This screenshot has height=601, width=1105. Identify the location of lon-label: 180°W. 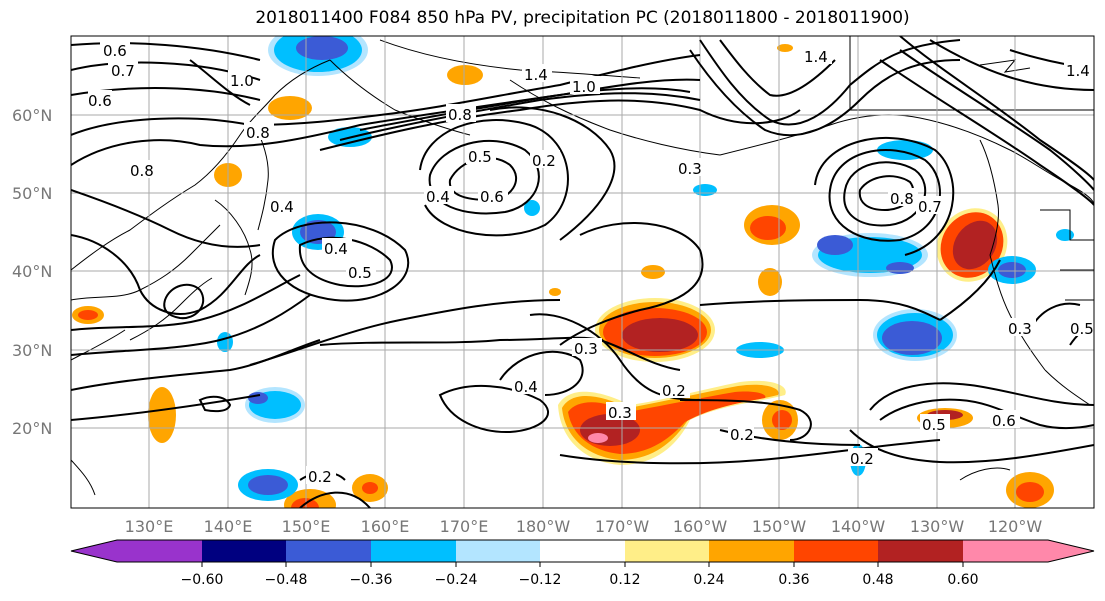
(543, 526).